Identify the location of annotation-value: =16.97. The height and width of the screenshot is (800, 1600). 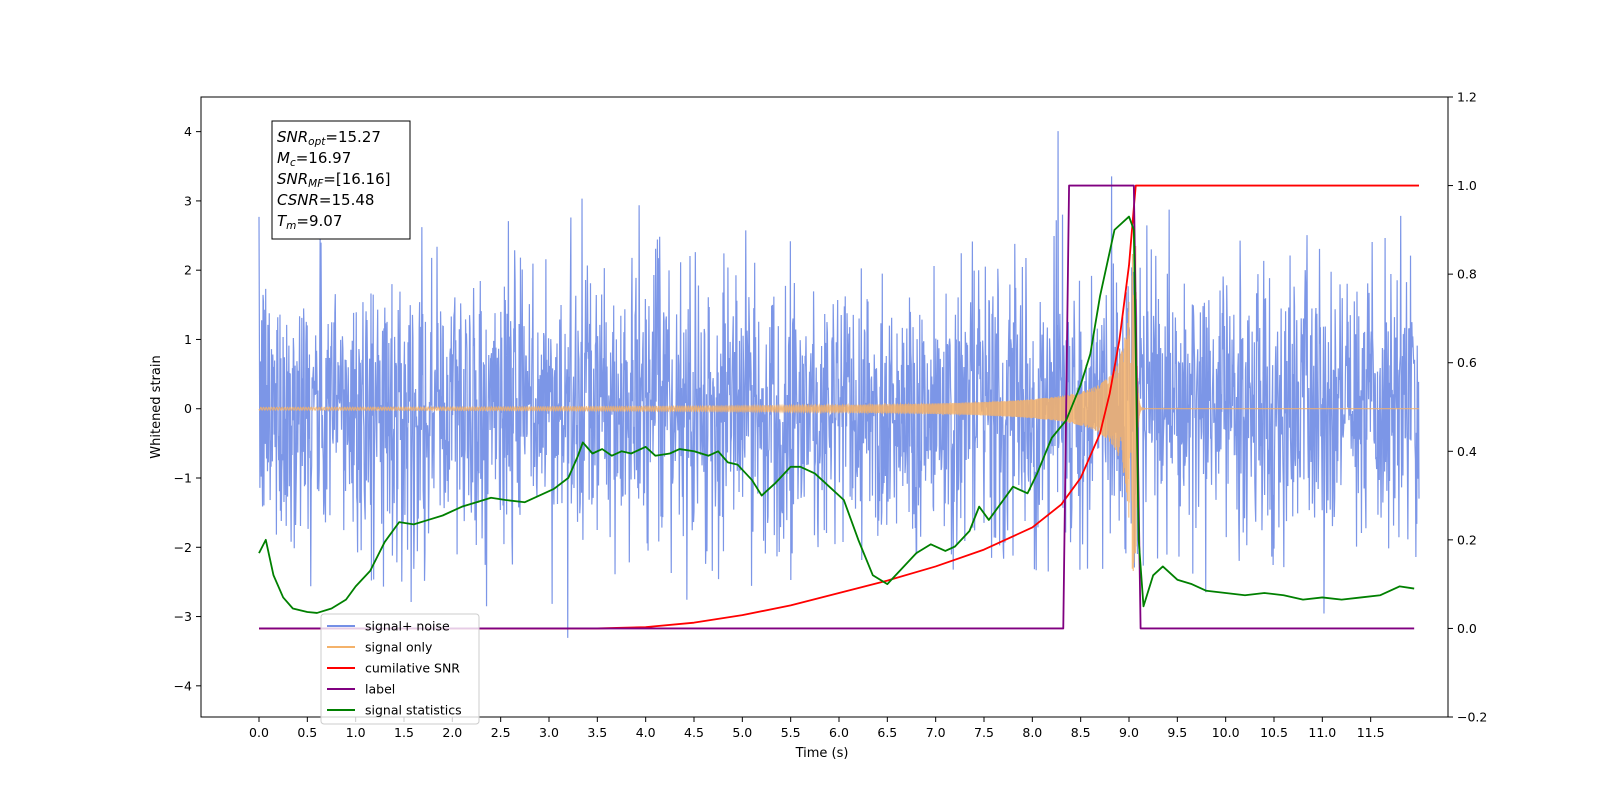
(324, 158).